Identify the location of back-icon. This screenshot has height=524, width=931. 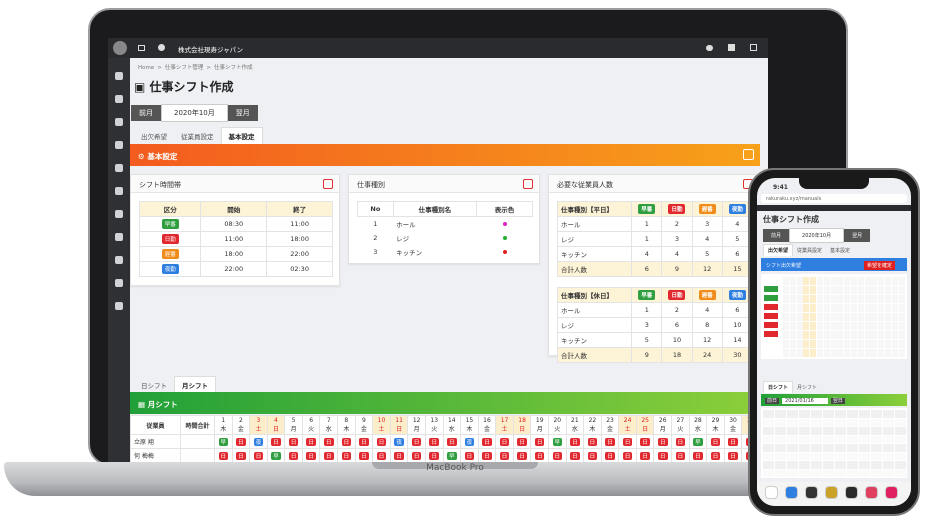
(161, 47).